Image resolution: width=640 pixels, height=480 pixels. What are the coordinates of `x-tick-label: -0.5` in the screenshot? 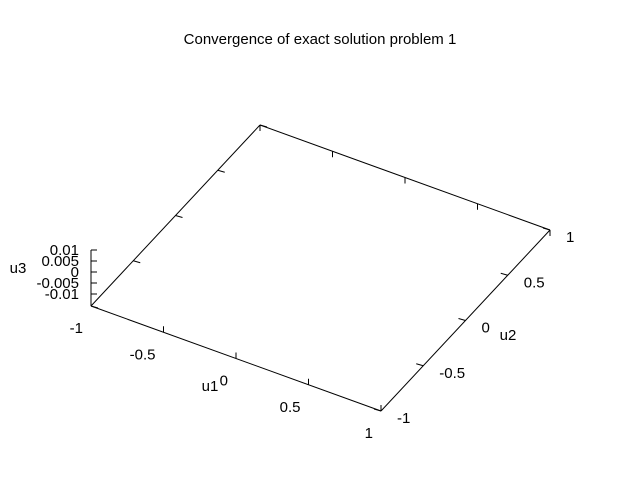 It's located at (143, 354).